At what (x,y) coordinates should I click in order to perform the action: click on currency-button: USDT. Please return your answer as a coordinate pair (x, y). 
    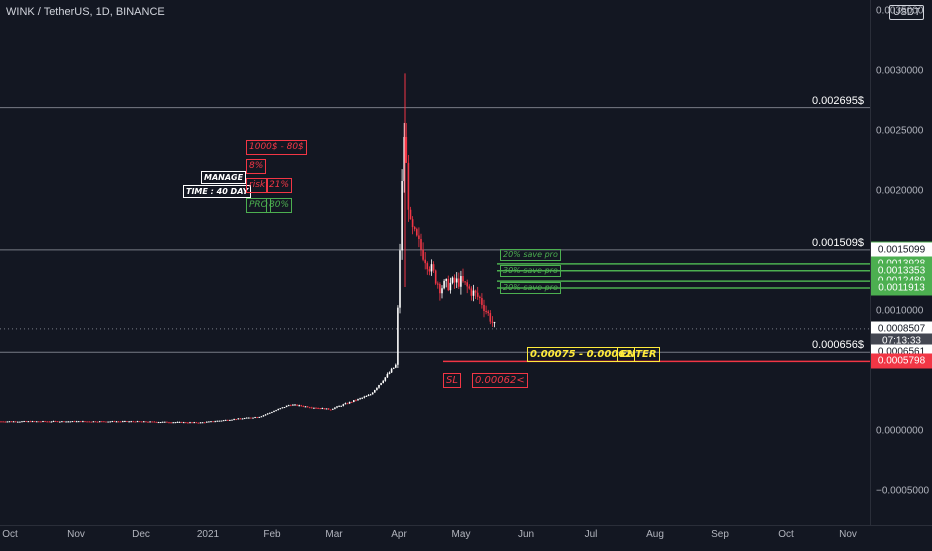
    Looking at the image, I should click on (907, 12).